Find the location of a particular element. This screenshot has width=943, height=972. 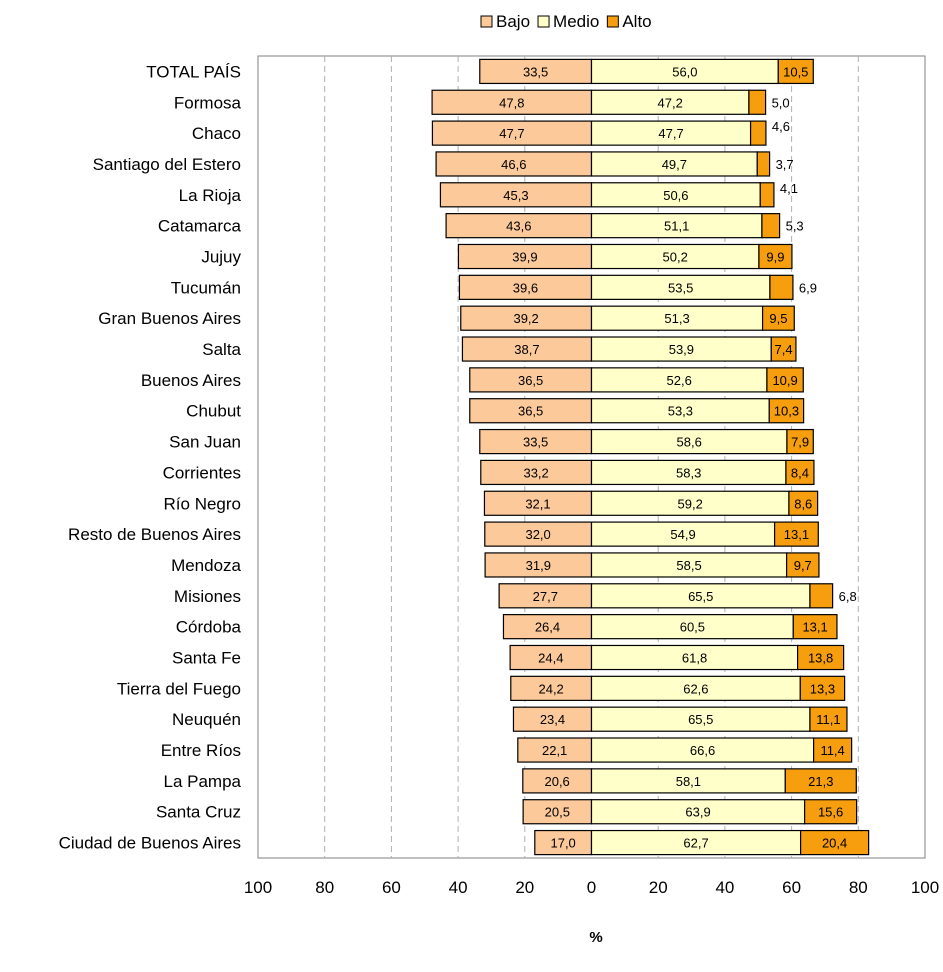

bar-label-bajo: 17,0 is located at coordinates (562, 843).